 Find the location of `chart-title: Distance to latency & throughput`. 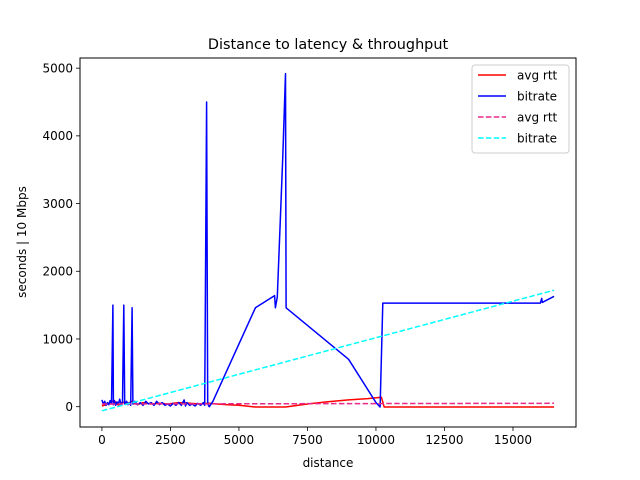

chart-title: Distance to latency & throughput is located at coordinates (328, 45).